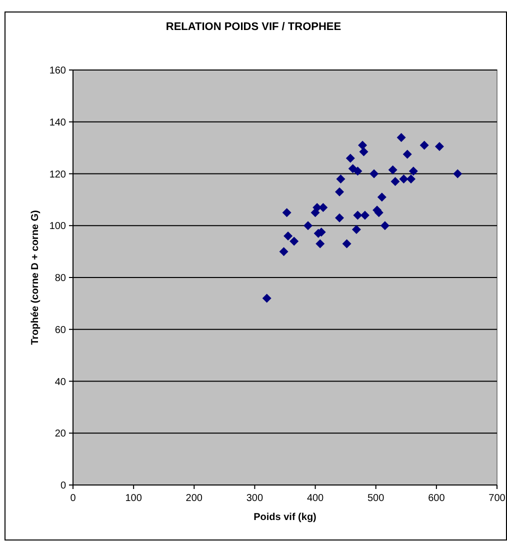 The height and width of the screenshot is (542, 507). What do you see at coordinates (60, 278) in the screenshot?
I see `y-tick-label: 80` at bounding box center [60, 278].